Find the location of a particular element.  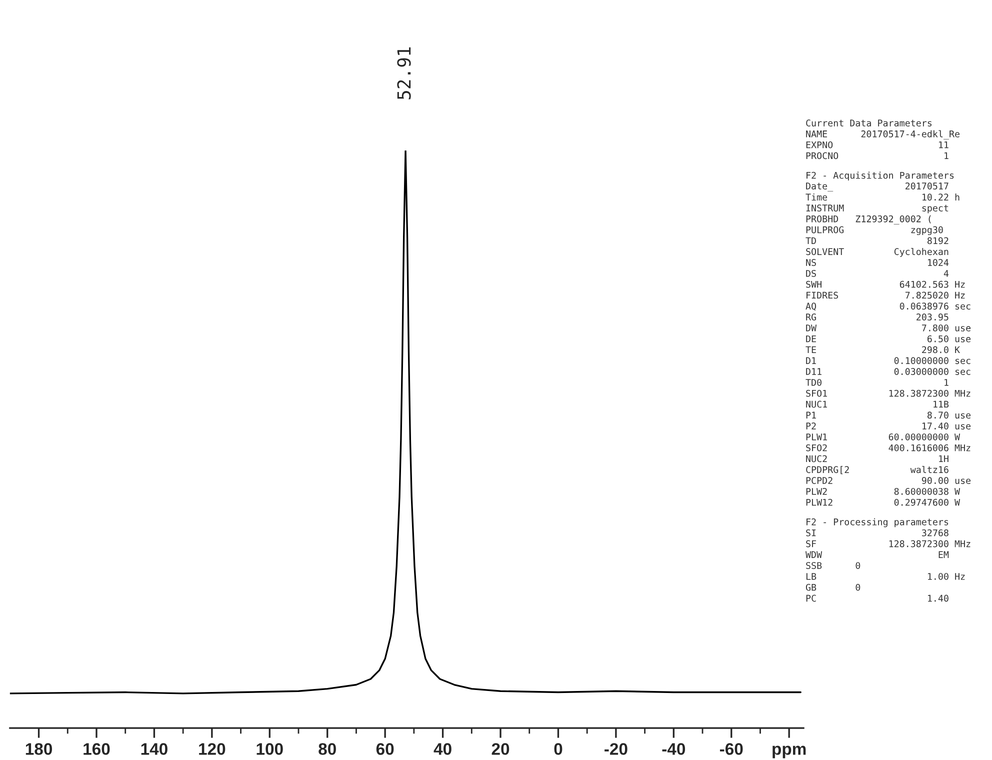

text: DS 4 is located at coordinates (877, 273).